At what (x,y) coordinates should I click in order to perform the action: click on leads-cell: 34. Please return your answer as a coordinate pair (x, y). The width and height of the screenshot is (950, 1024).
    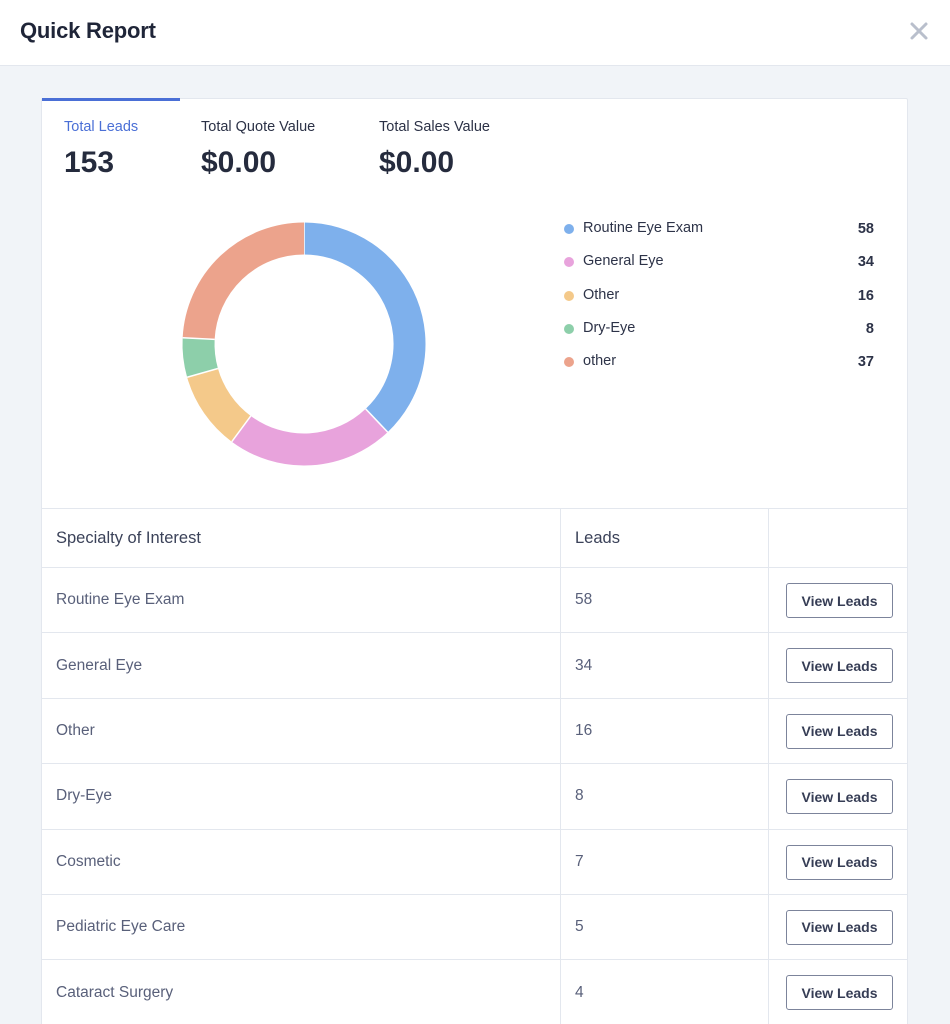
    Looking at the image, I should click on (584, 665).